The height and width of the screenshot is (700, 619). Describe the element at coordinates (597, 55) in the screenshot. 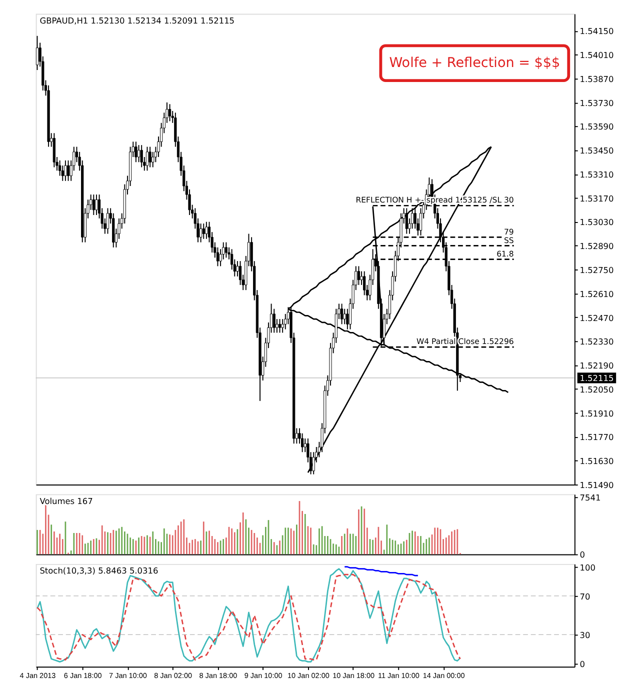

I see `y-tick-label: 1.54010` at that location.